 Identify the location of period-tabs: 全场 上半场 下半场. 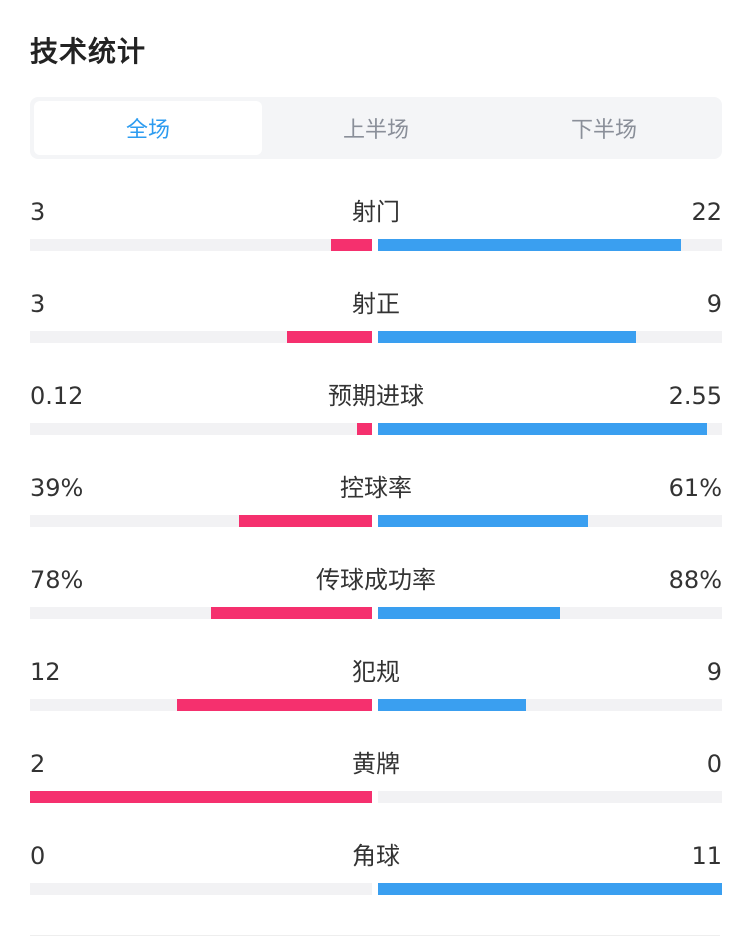
(376, 128).